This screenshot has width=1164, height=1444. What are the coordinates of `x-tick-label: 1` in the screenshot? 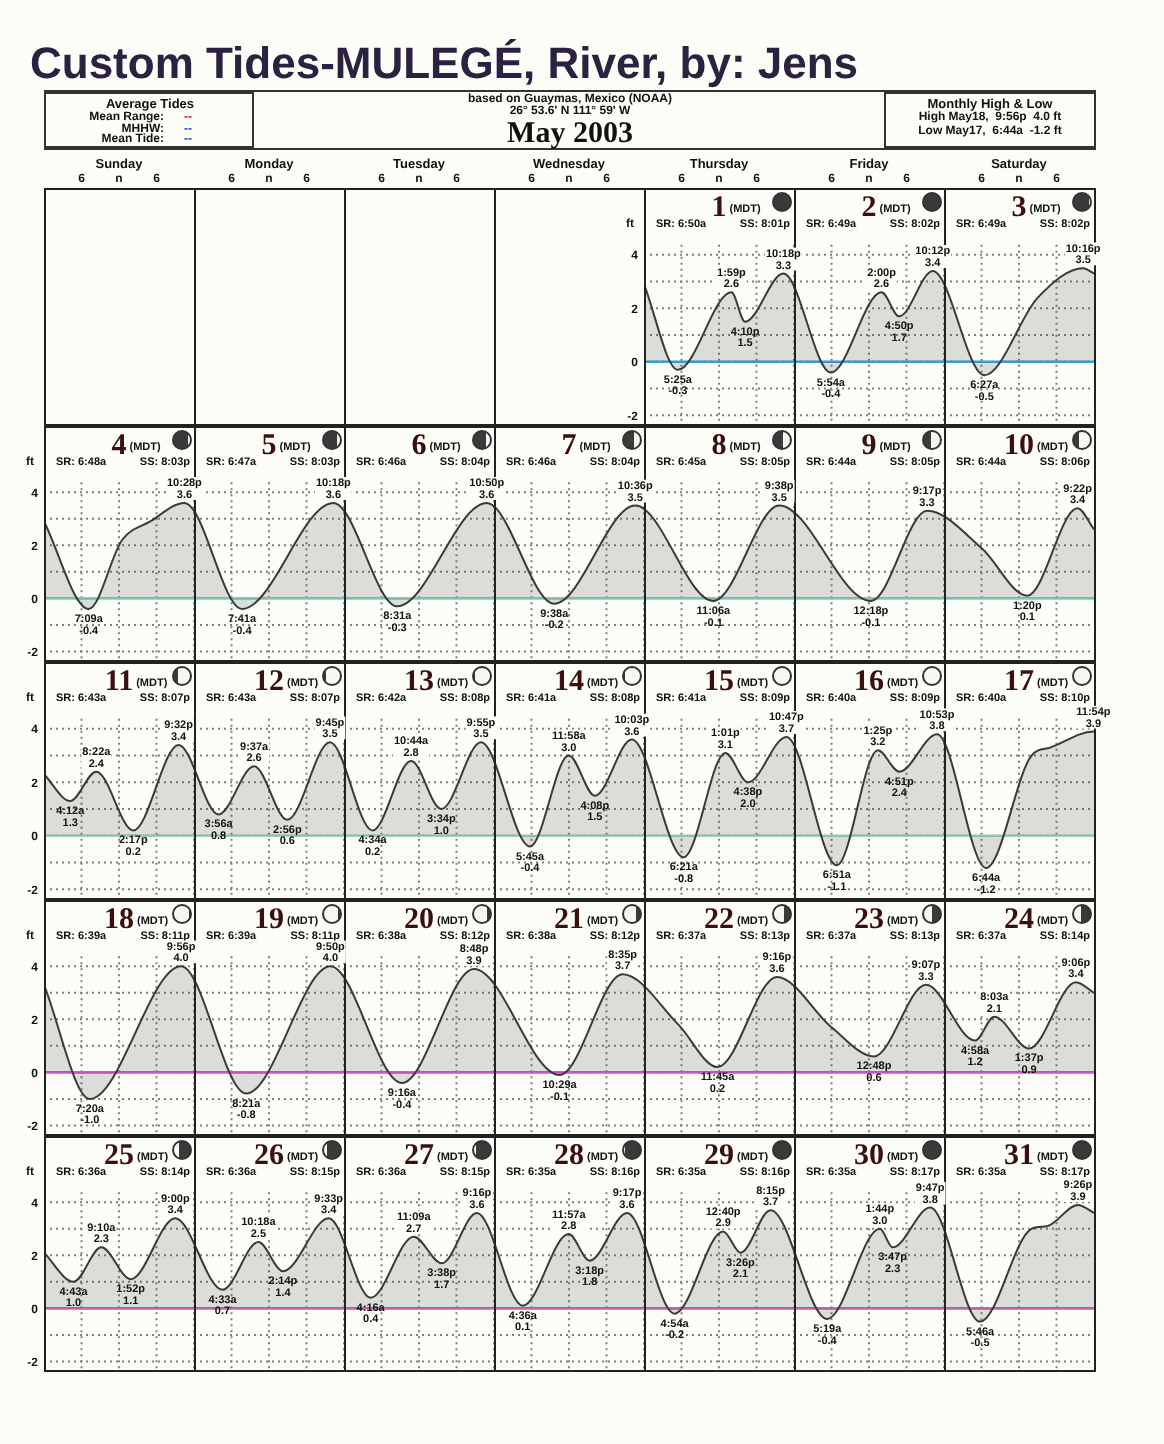 It's located at (719, 208).